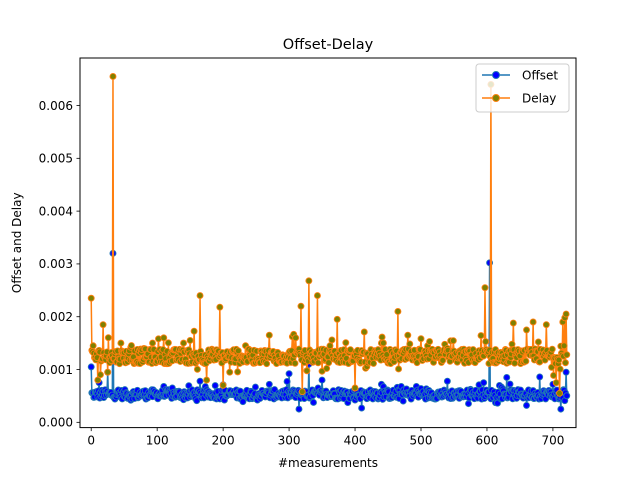 This screenshot has height=480, width=640. What do you see at coordinates (56, 211) in the screenshot?
I see `y-tick-label: 0.004` at bounding box center [56, 211].